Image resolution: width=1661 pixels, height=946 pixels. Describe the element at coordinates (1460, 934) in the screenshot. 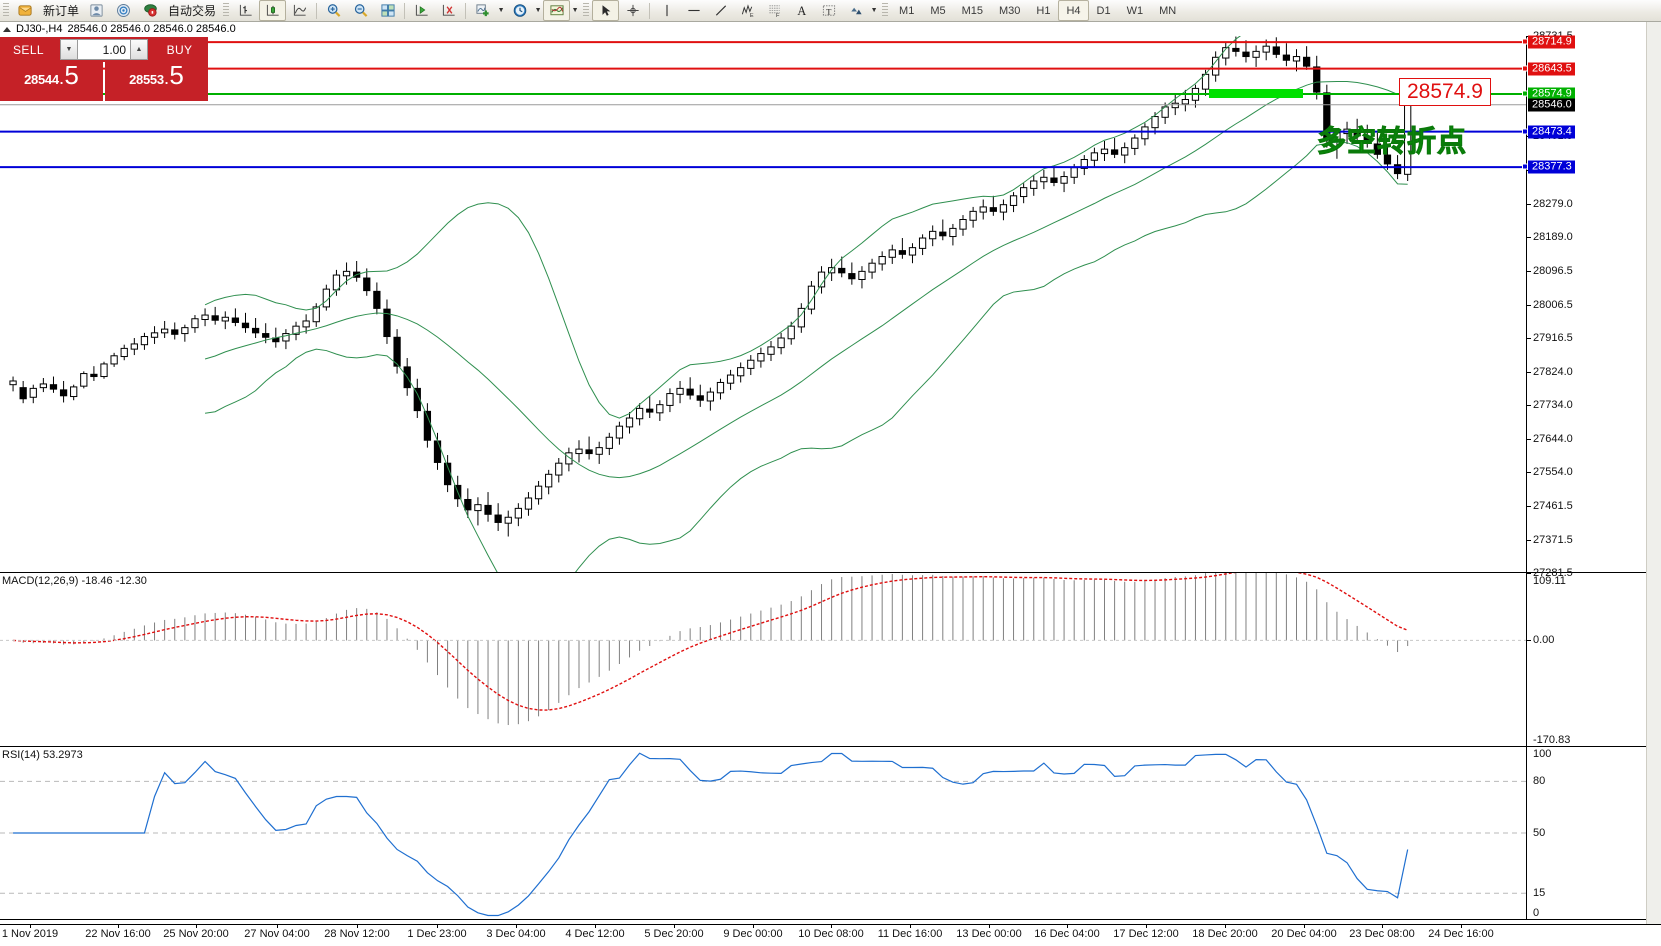

I see `time-label: 24 Dec 16:00` at that location.